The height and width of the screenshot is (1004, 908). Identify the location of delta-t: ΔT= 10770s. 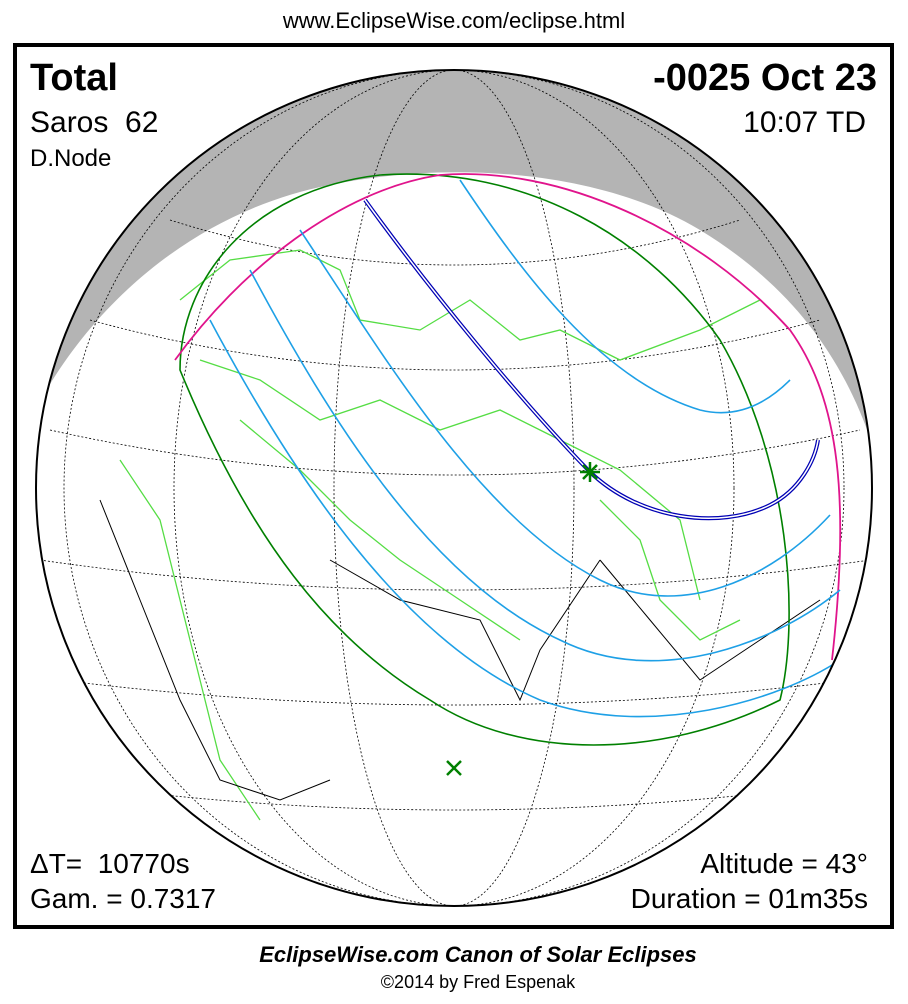
(110, 863).